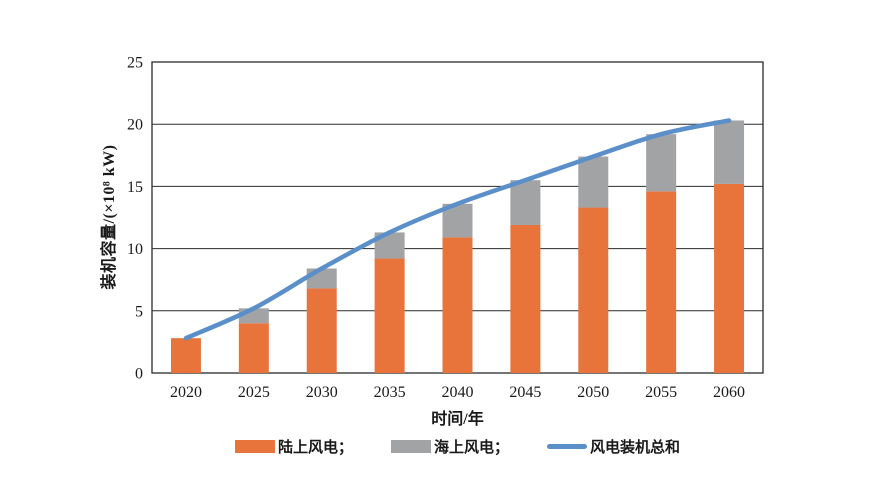  Describe the element at coordinates (135, 187) in the screenshot. I see `y-tick-label-15: 15` at that location.